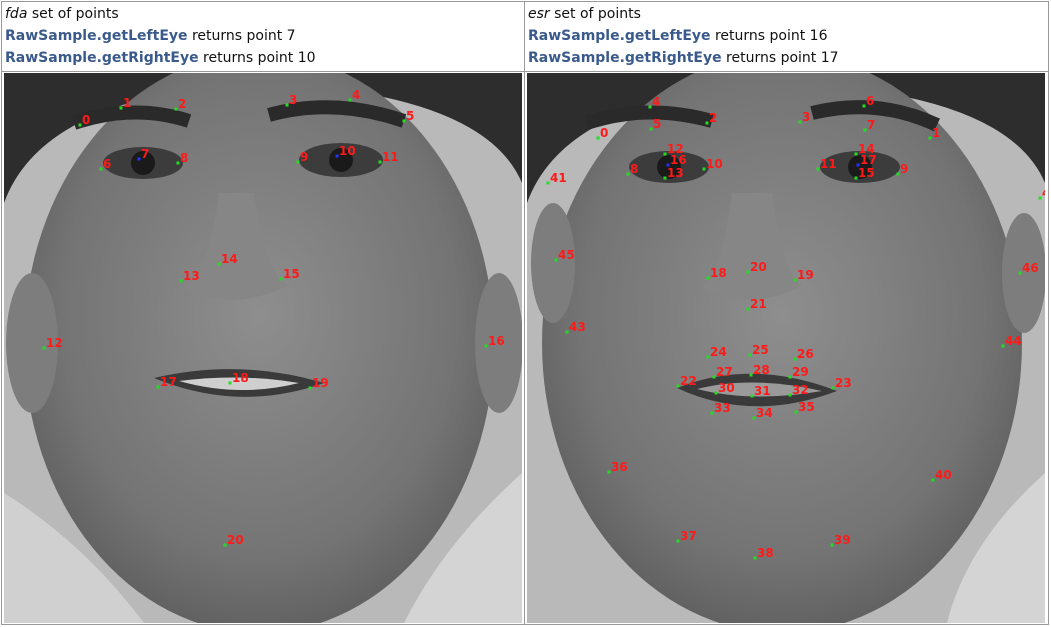 This screenshot has width=1051, height=627. I want to click on landmark-point-18: 18, so click(716, 273).